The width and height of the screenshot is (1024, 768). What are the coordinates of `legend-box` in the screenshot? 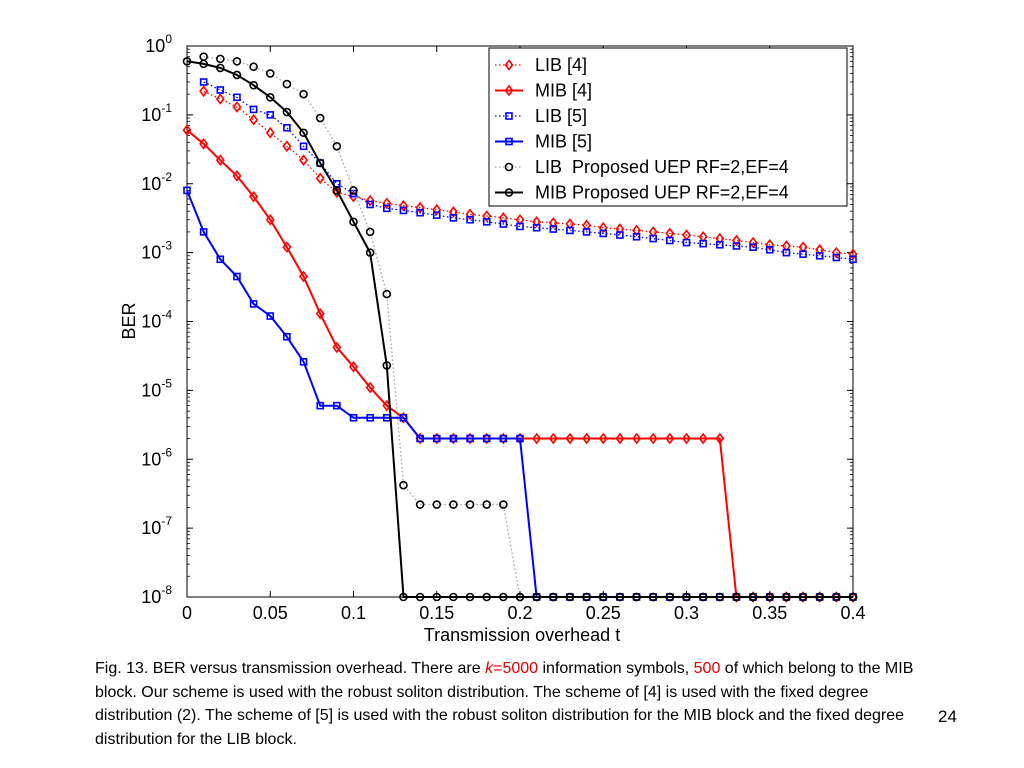 It's located at (668, 127).